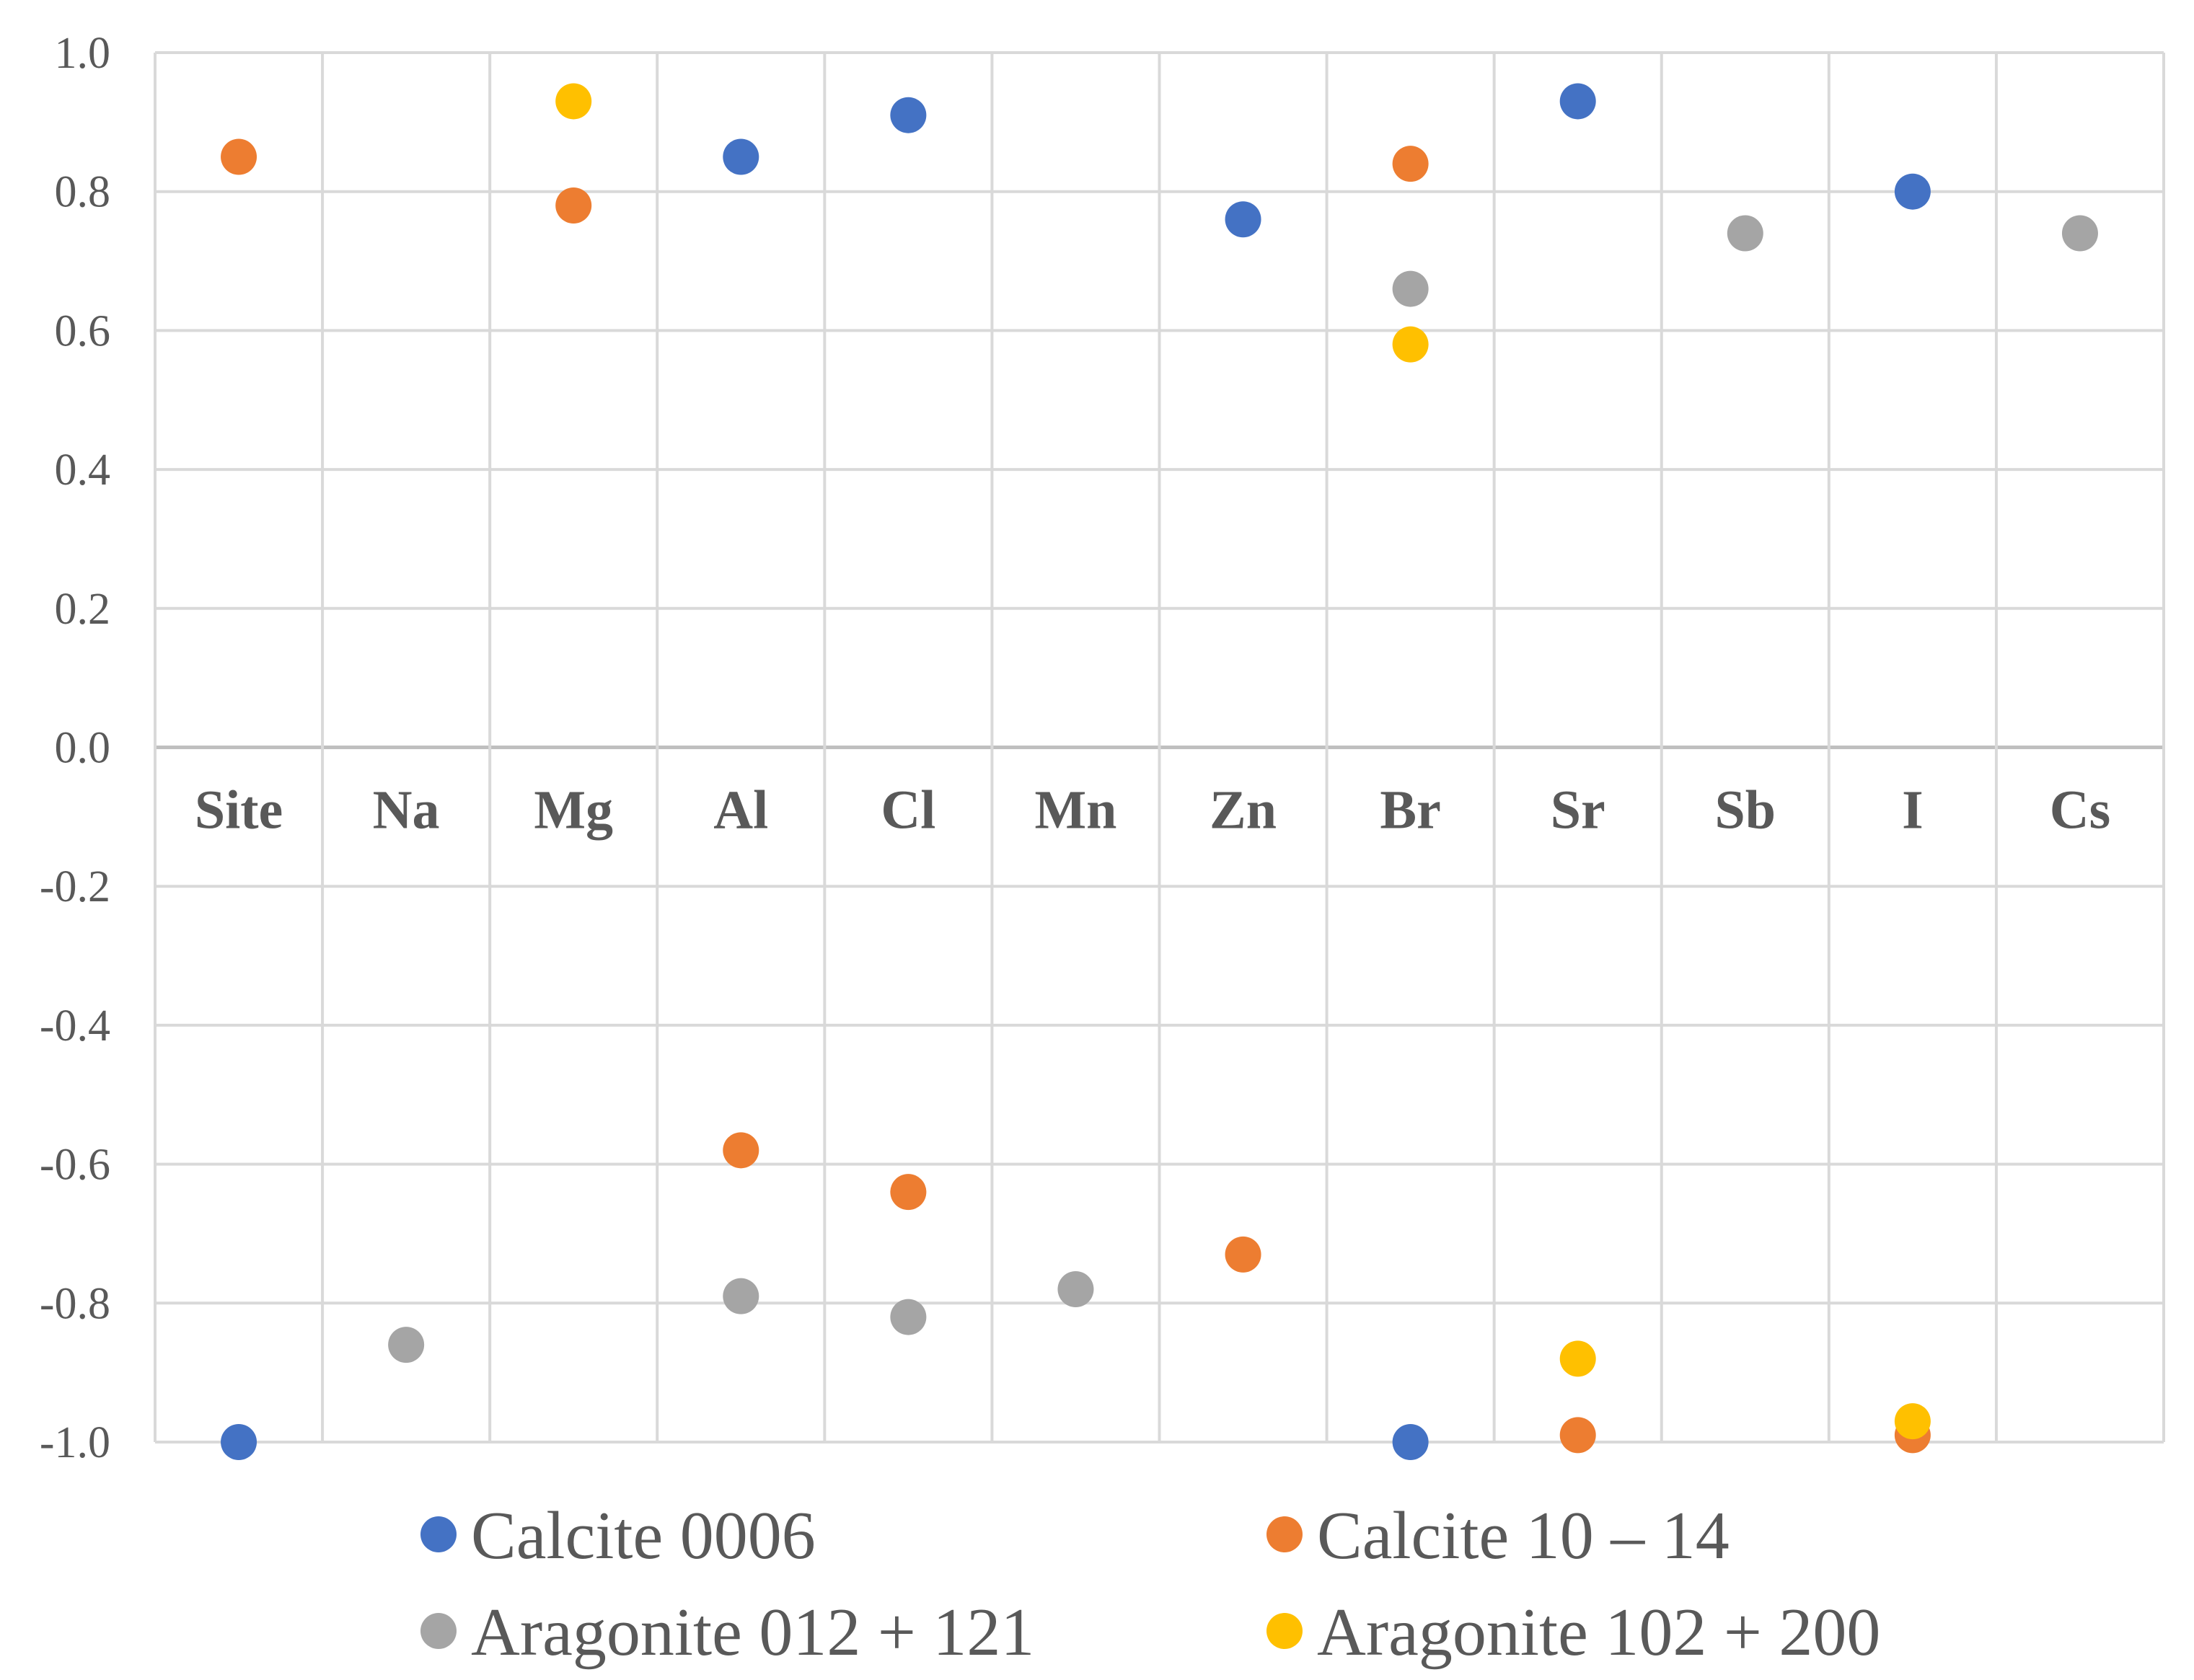  I want to click on category-label: Site, so click(239, 810).